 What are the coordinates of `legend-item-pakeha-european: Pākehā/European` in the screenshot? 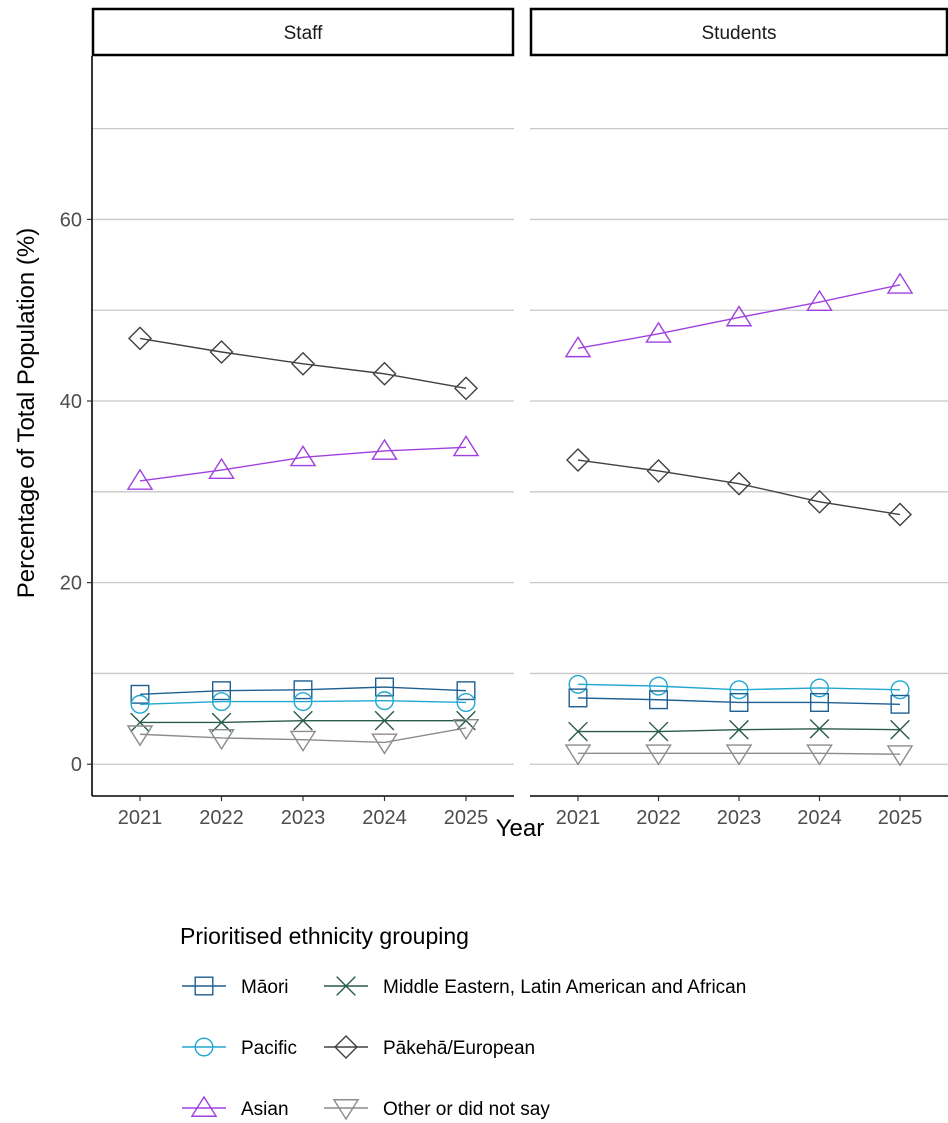 It's located at (429, 1047).